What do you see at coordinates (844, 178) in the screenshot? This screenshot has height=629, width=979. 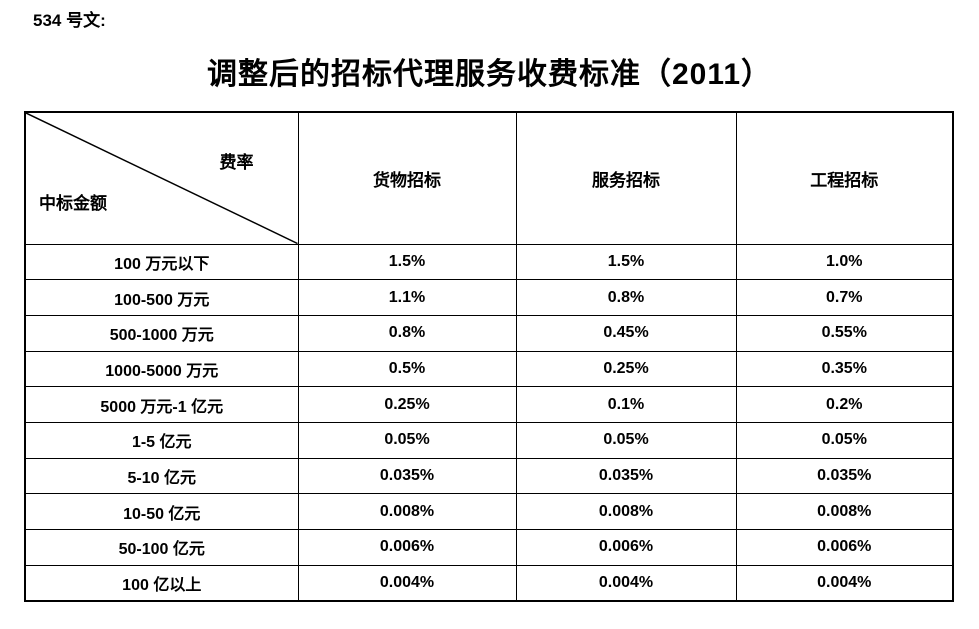 I see `column-header-engineering: 工程招标` at bounding box center [844, 178].